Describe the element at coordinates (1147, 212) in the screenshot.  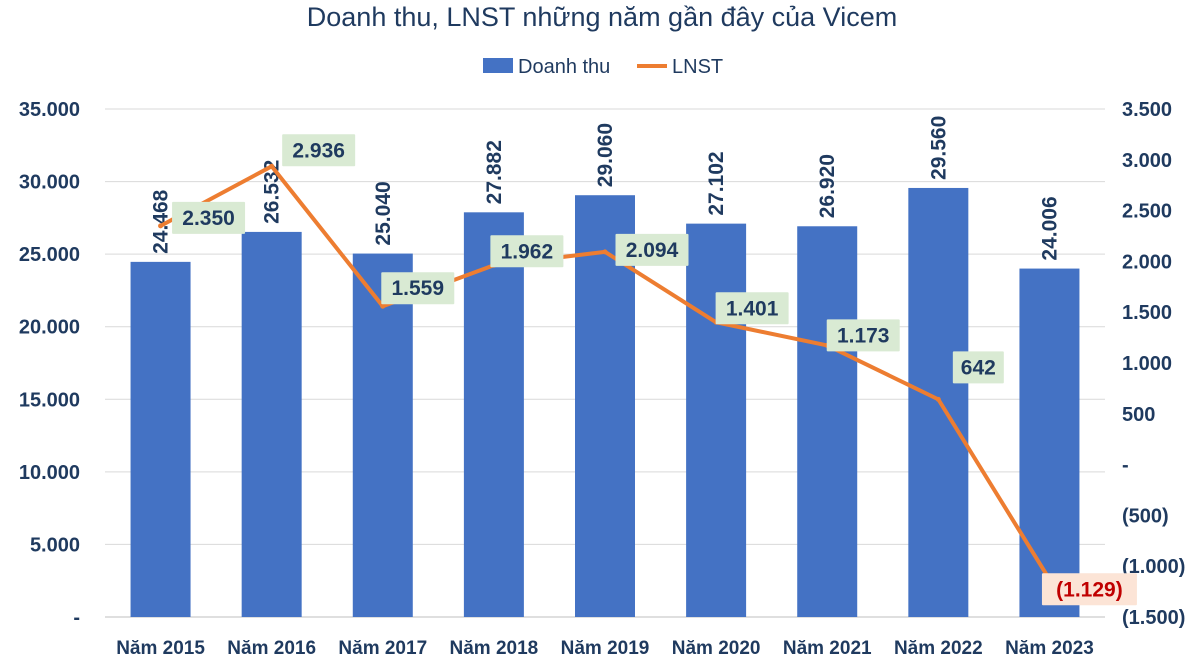
I see `y-right-tick-label: 2.500` at that location.